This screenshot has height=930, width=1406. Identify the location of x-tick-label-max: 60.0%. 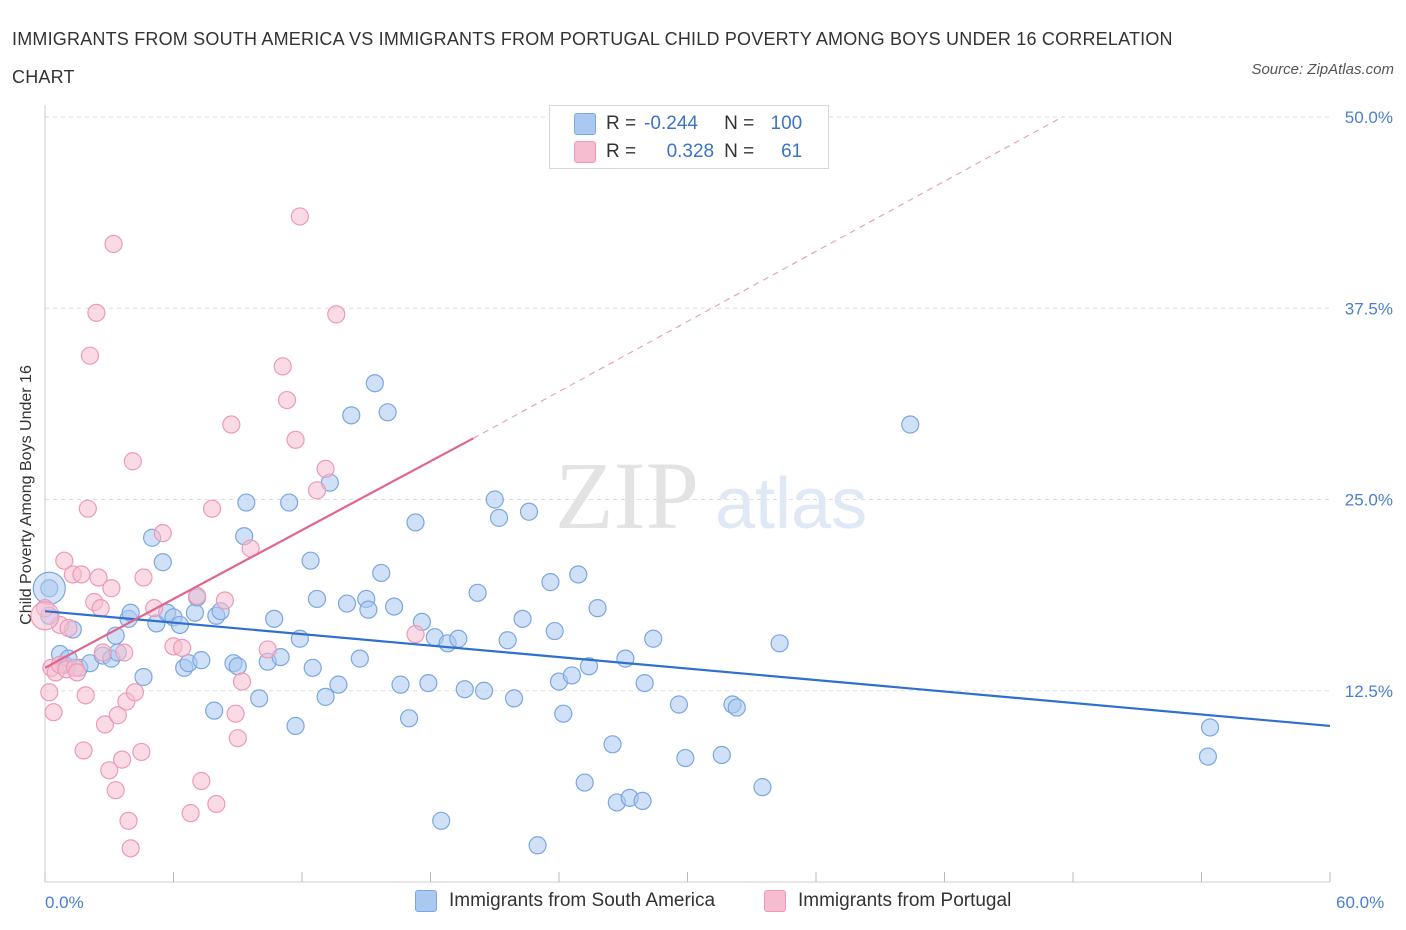
(1360, 902).